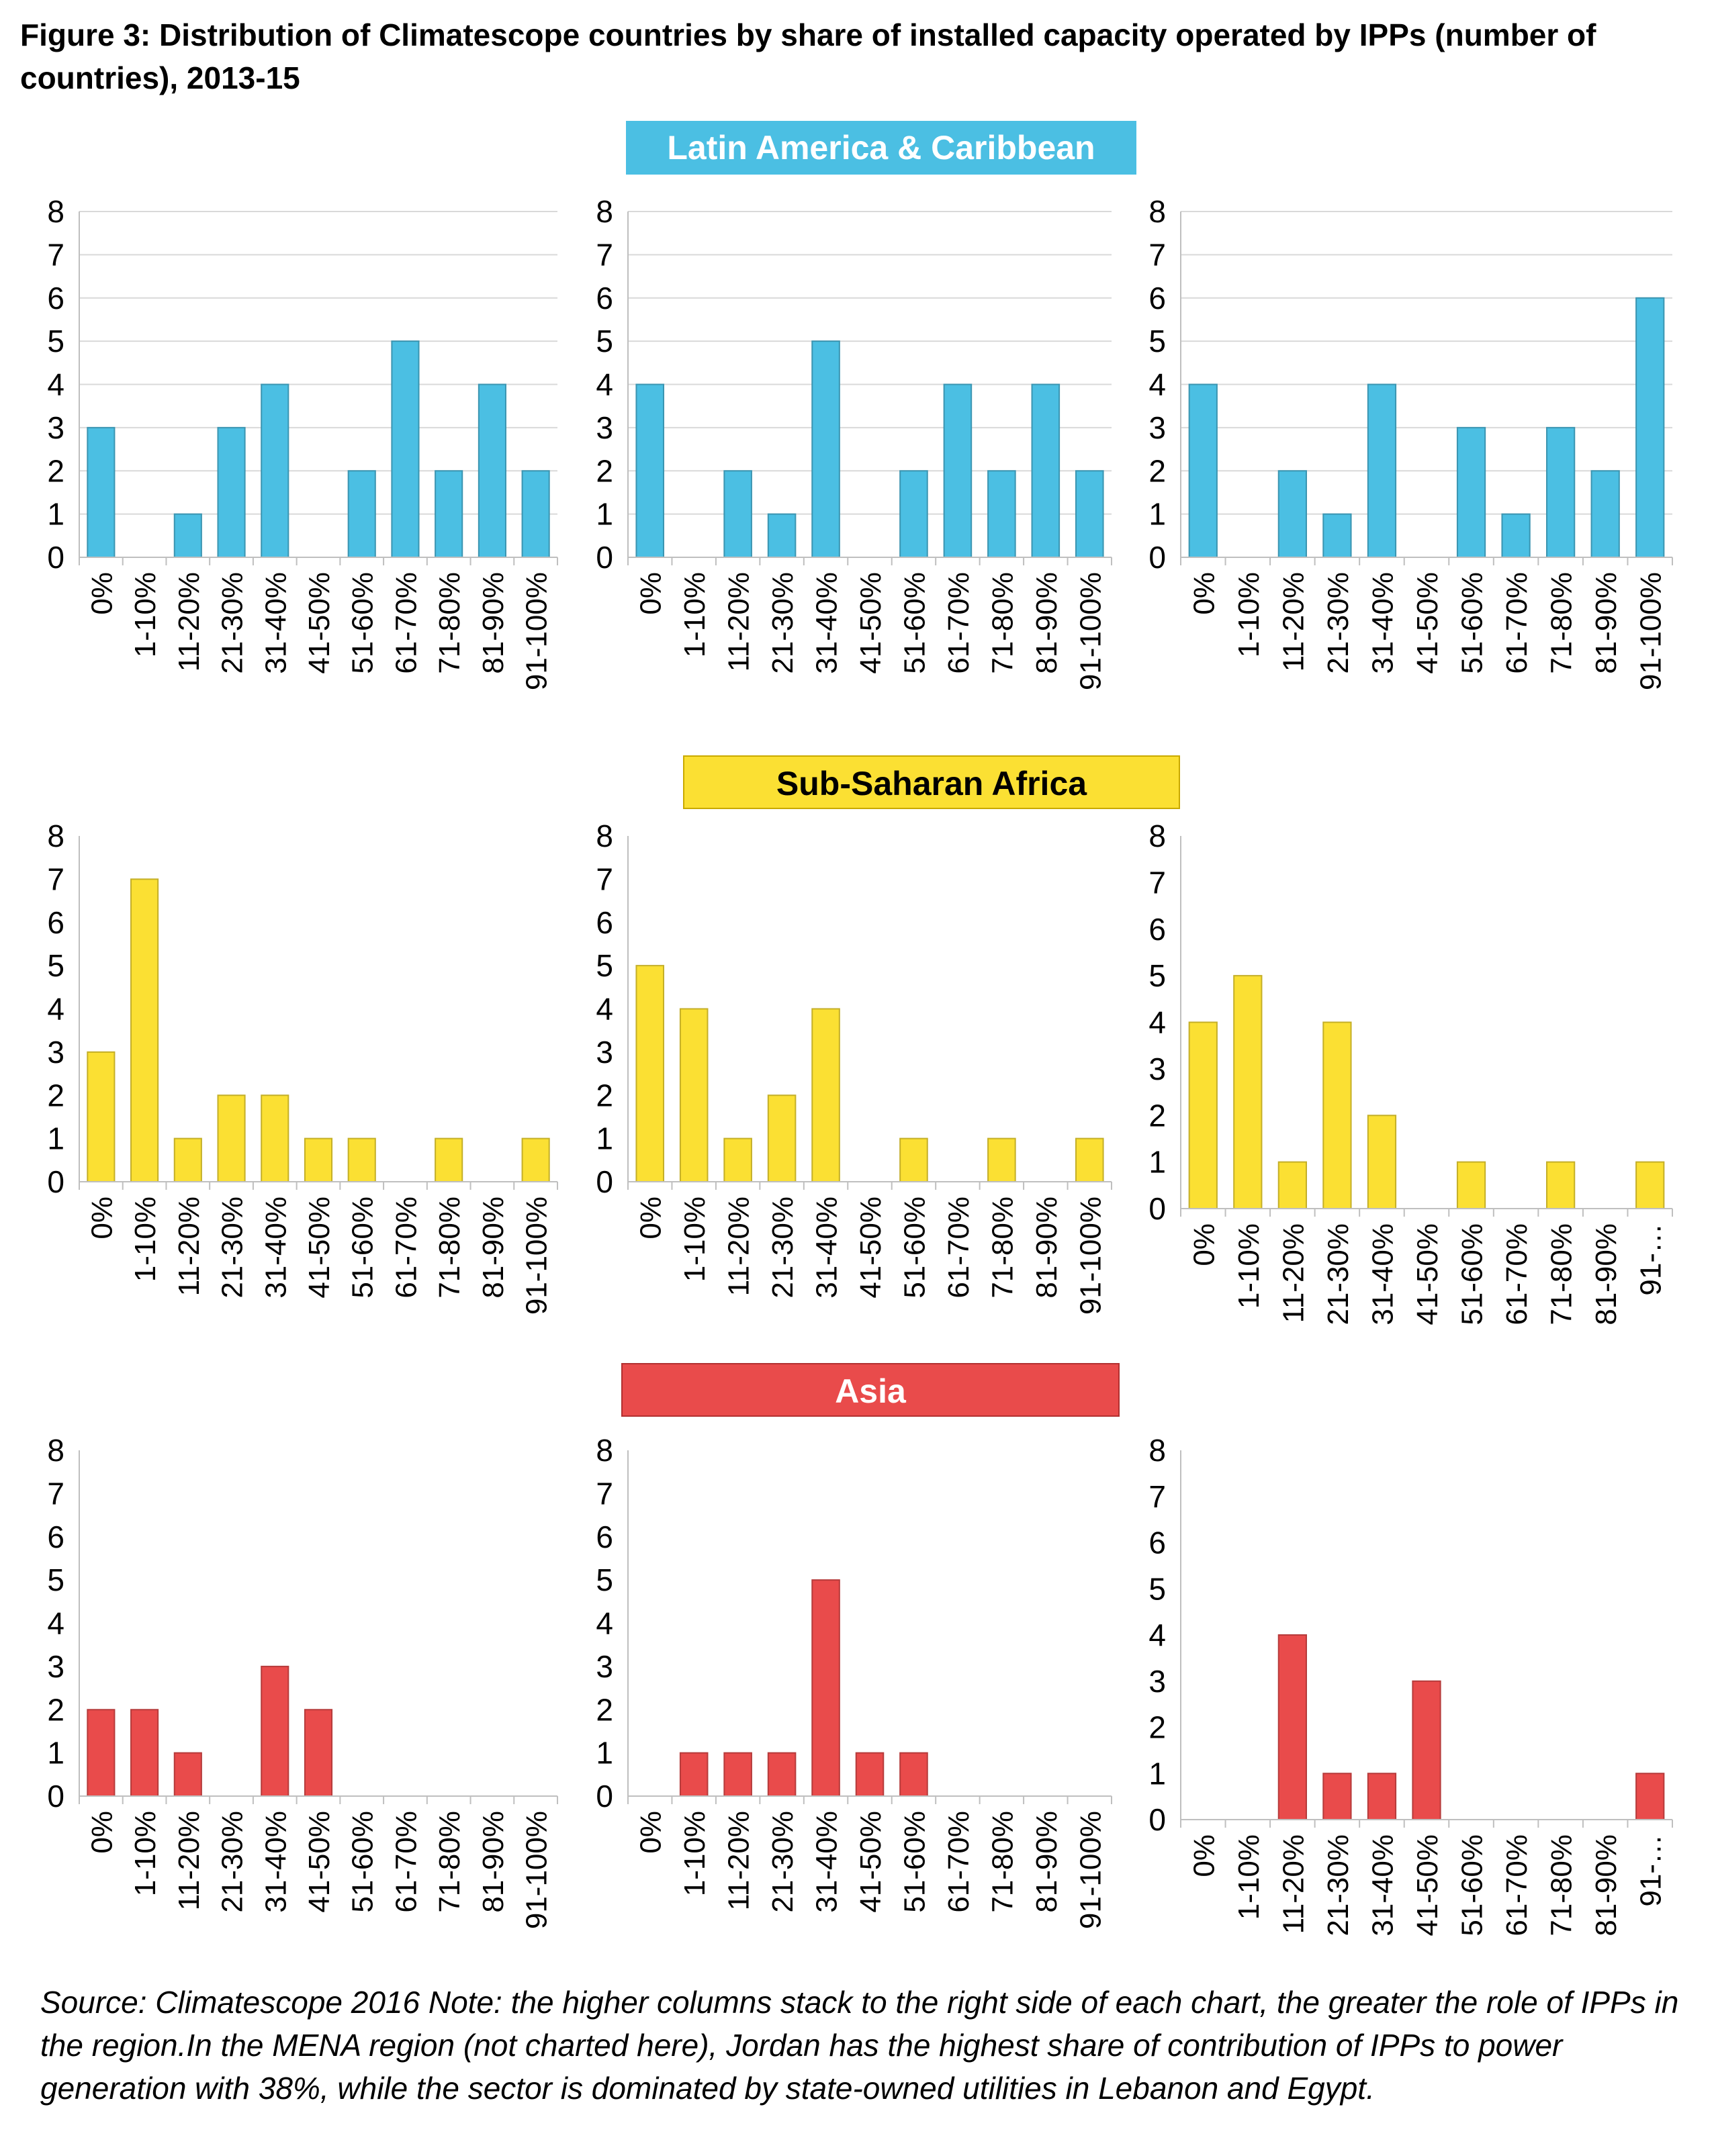 The width and height of the screenshot is (1714, 2156). What do you see at coordinates (537, 1256) in the screenshot?
I see `x-tick-label: 91-100%` at bounding box center [537, 1256].